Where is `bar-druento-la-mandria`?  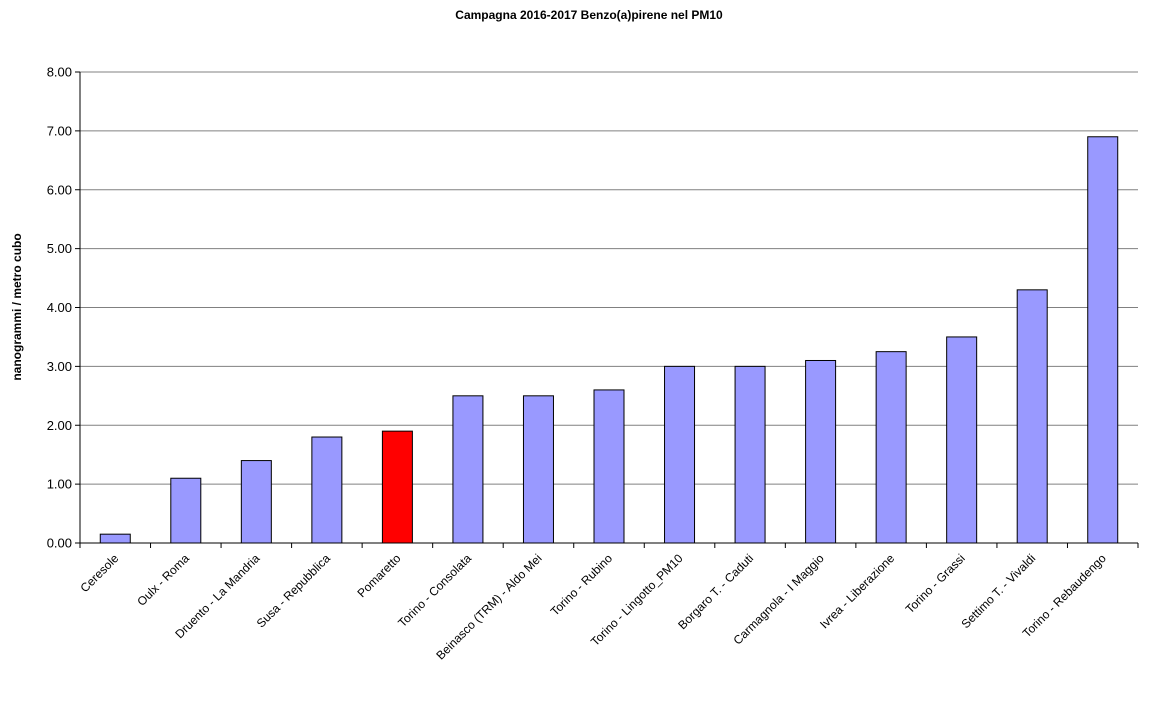 bar-druento-la-mandria is located at coordinates (256, 502).